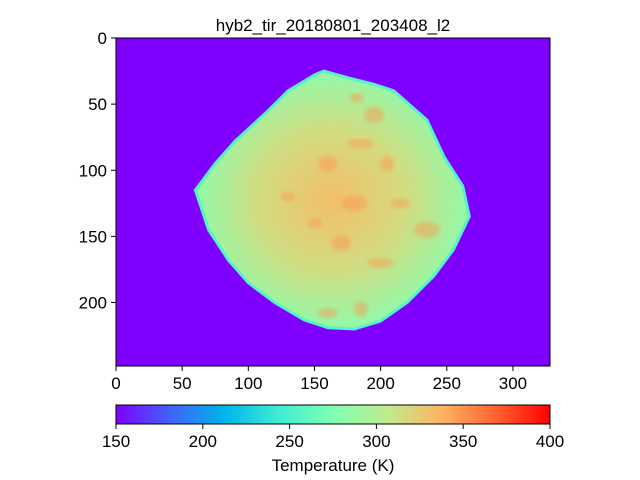  Describe the element at coordinates (116, 441) in the screenshot. I see `colorbar-tick-label: 150` at that location.